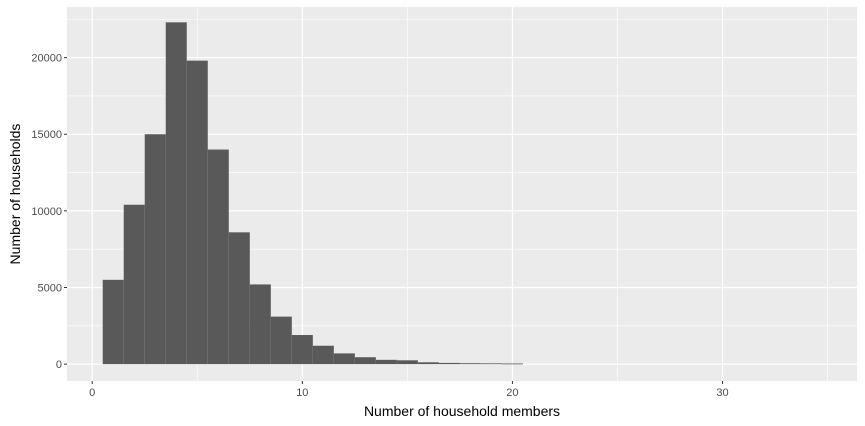  What do you see at coordinates (512, 393) in the screenshot?
I see `x-tick-label: 20` at bounding box center [512, 393].